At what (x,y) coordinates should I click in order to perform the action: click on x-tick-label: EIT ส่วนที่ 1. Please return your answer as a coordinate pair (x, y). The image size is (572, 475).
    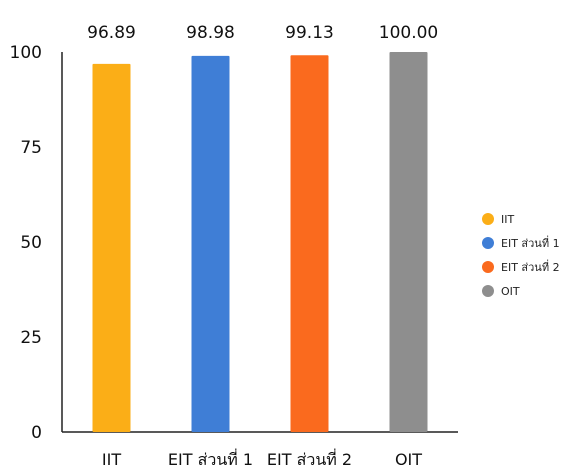
    Looking at the image, I should click on (210, 458).